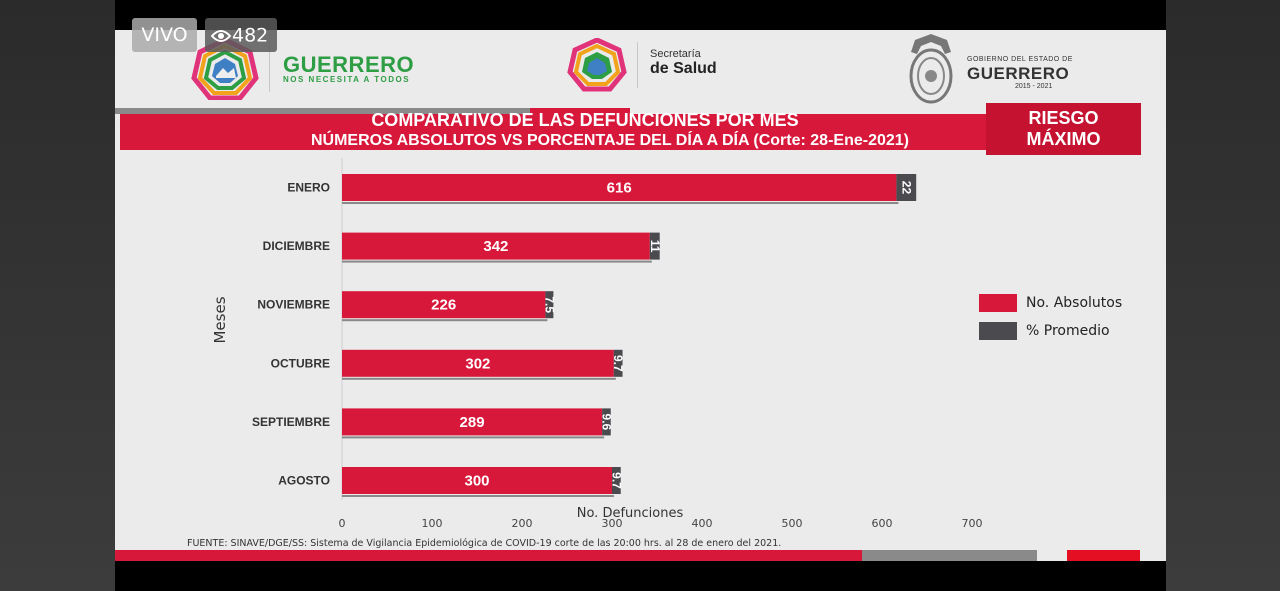 The height and width of the screenshot is (591, 1280). Describe the element at coordinates (1020, 59) in the screenshot. I see `estado-line1: GOBIERNO DEL ESTADO DE` at that location.